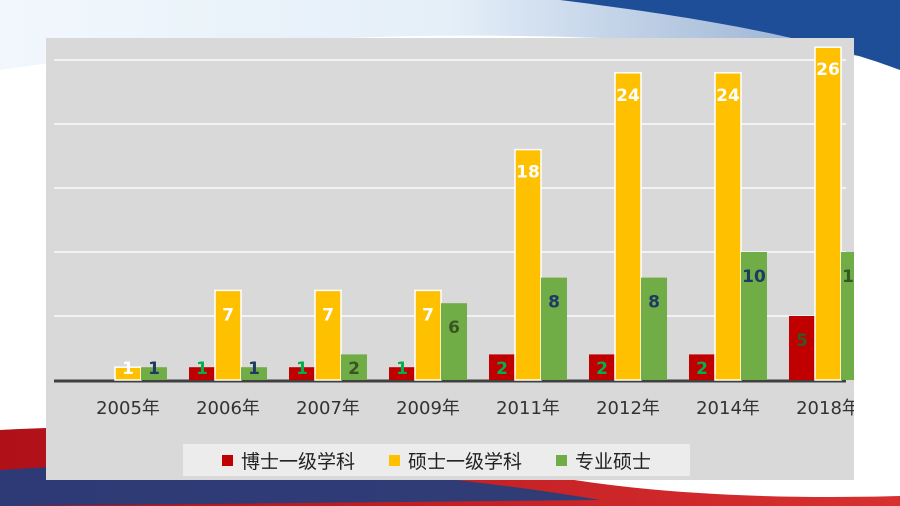  Describe the element at coordinates (428, 315) in the screenshot. I see `data-label-master-3: 7` at that location.